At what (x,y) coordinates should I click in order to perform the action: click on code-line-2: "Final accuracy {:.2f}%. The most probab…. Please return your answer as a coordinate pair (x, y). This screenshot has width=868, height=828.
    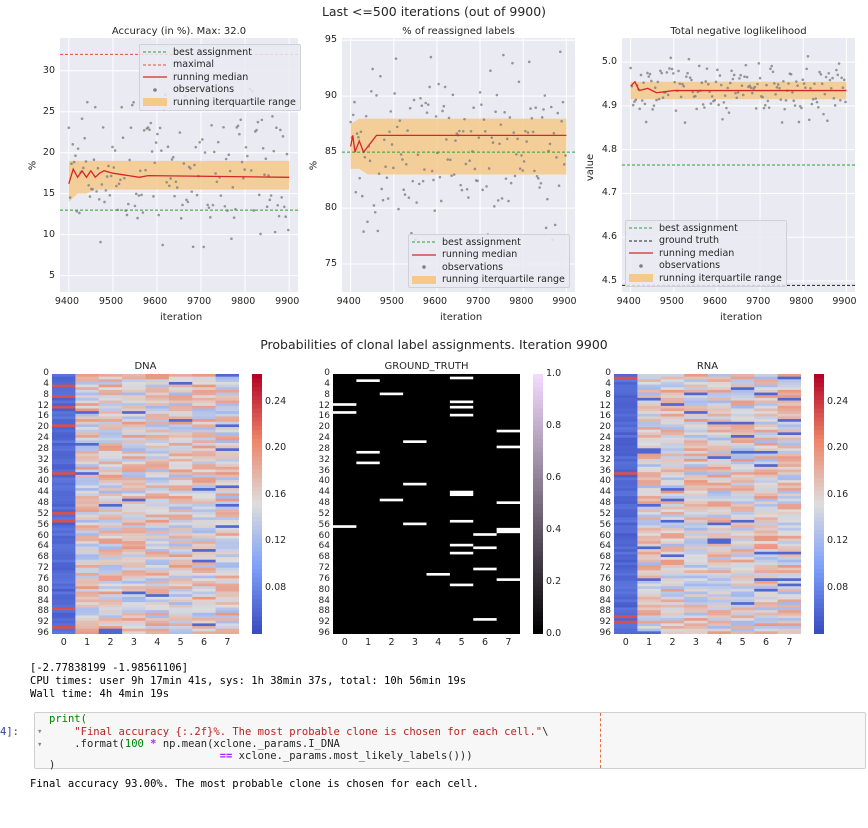
    Looking at the image, I should click on (298, 732).